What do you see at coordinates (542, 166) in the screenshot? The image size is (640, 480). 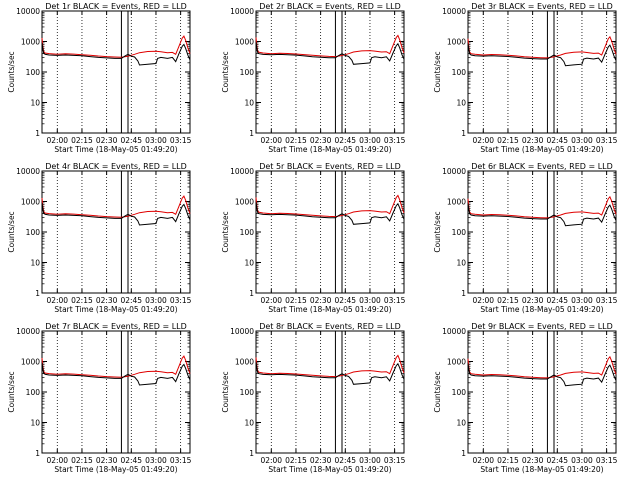 I see `panel-title: Det 6r BLACK = Events, RED = LLD` at bounding box center [542, 166].